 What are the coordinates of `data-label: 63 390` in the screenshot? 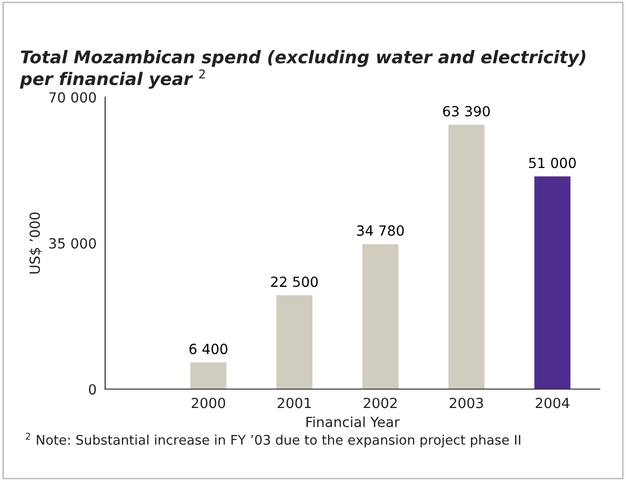 It's located at (466, 111).